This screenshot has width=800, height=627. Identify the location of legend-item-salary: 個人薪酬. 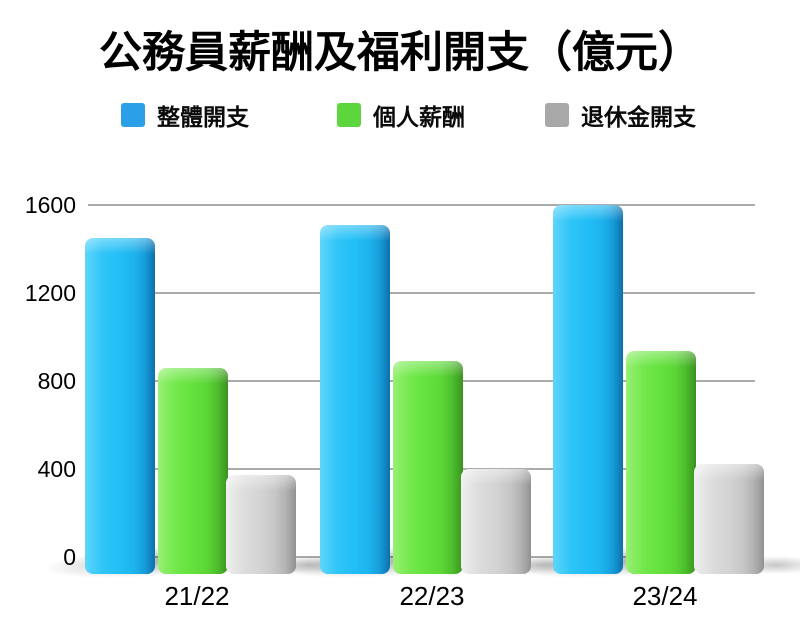
(401, 116).